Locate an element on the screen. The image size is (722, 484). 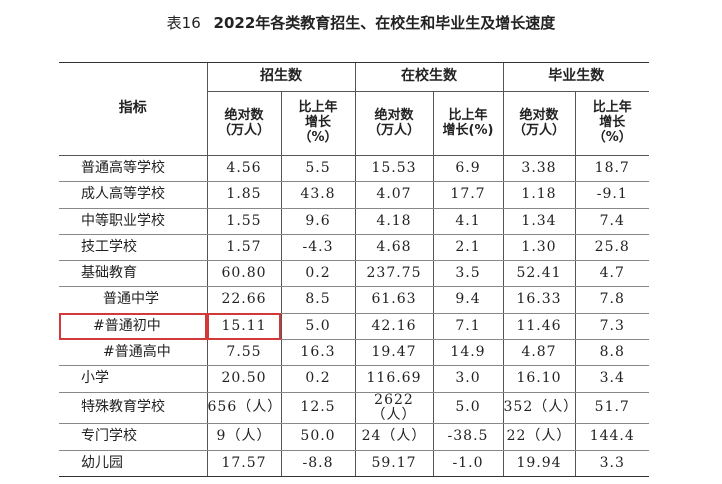
table-caption: 表16 2022年各类教育招生、在校生和毕业生及增长速度 is located at coordinates (361, 22).